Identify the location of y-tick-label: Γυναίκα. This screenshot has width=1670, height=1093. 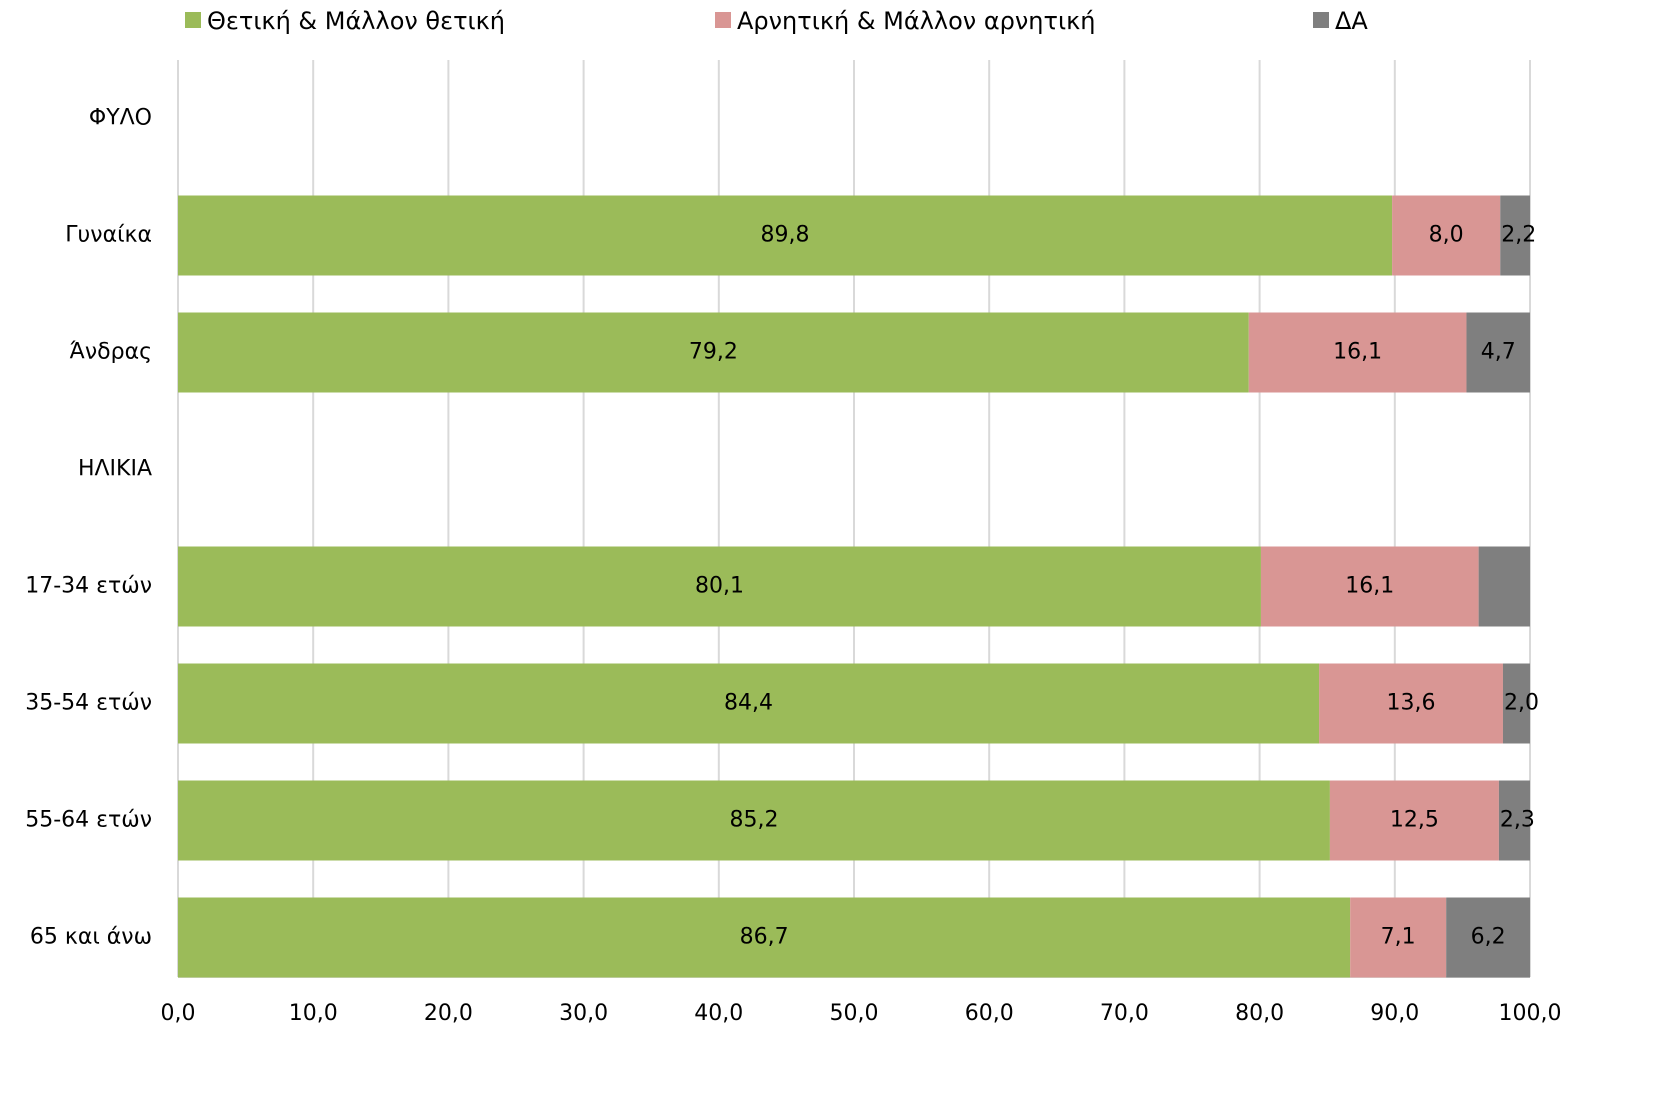
(108, 235).